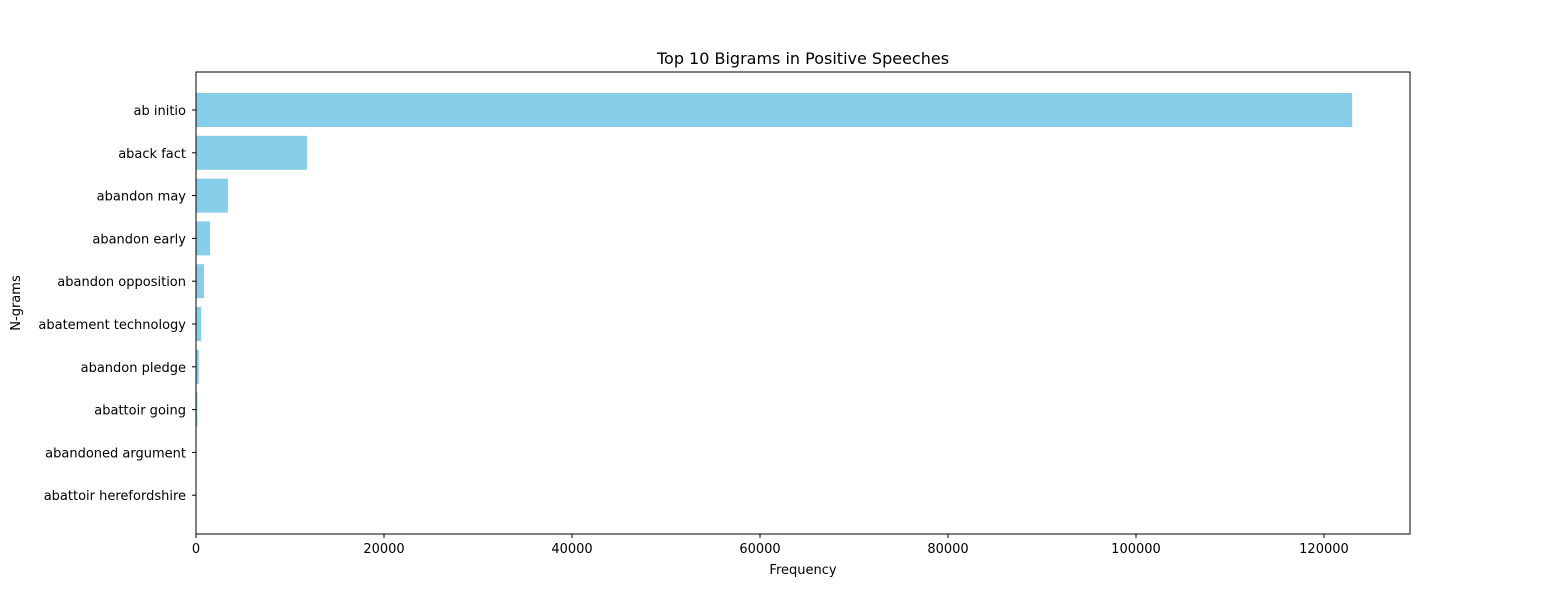 The image size is (1567, 604). What do you see at coordinates (196, 549) in the screenshot?
I see `x-tick-label: 0` at bounding box center [196, 549].